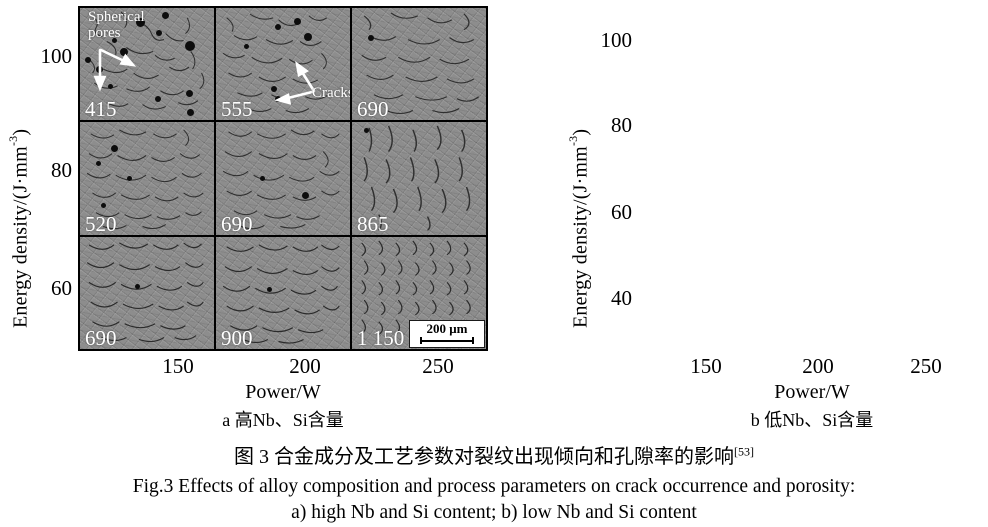 This screenshot has height=527, width=988. What do you see at coordinates (926, 366) in the screenshot?
I see `panel-b-xtick-250: 250` at bounding box center [926, 366].